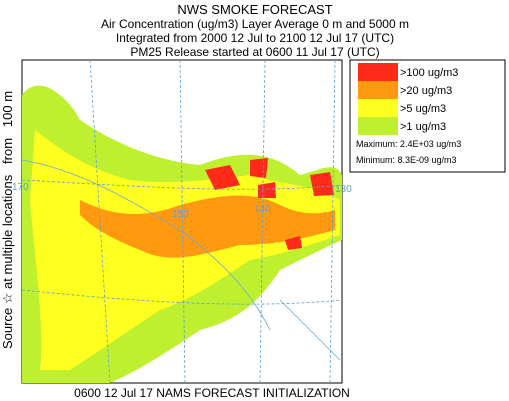  I want to click on map-grid-label: 150, so click(180, 214).